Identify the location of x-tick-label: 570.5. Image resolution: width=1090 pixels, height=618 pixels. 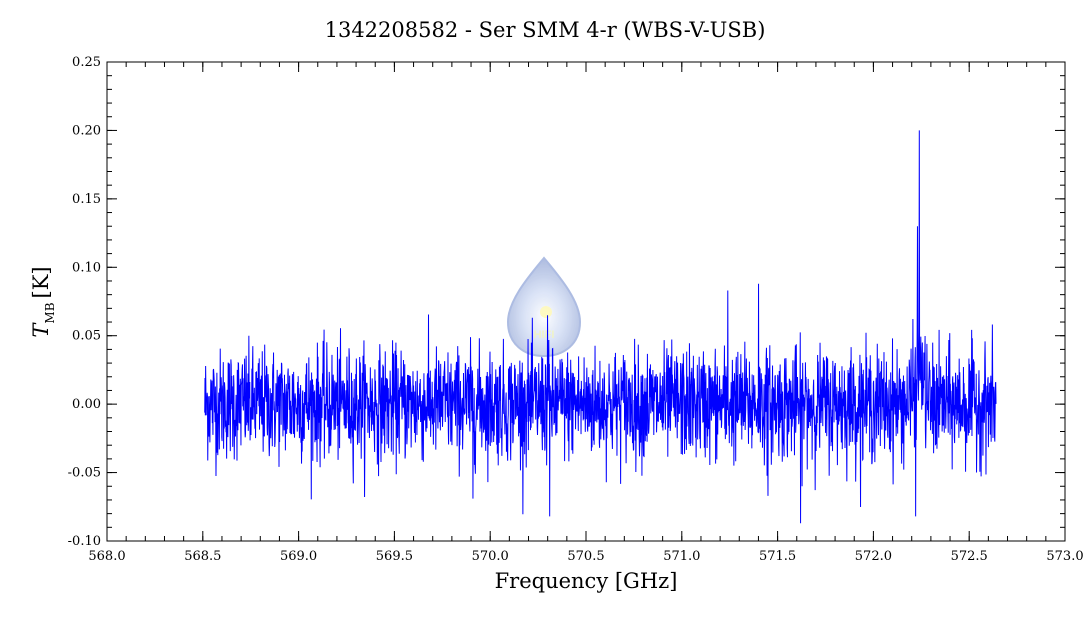
(585, 556).